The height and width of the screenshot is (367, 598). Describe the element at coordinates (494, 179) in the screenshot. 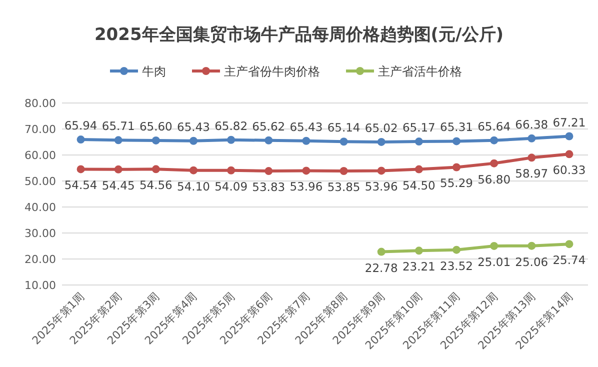

I see `data-label: 56.80` at that location.